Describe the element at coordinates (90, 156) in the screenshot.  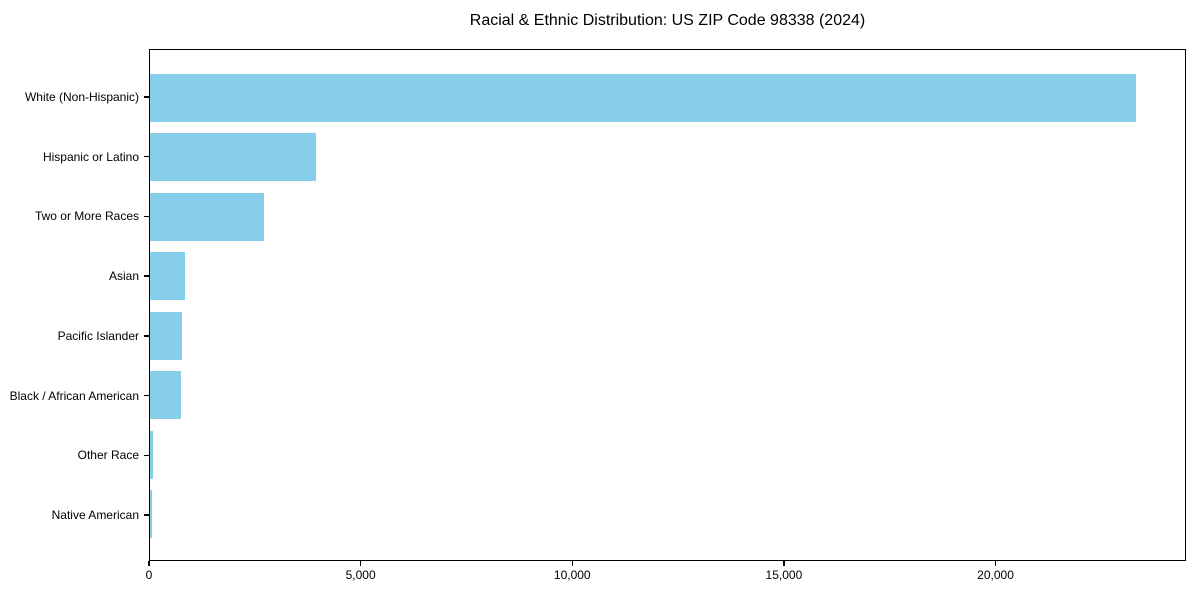
I see `y-tick-label: Hispanic or Latino` at that location.